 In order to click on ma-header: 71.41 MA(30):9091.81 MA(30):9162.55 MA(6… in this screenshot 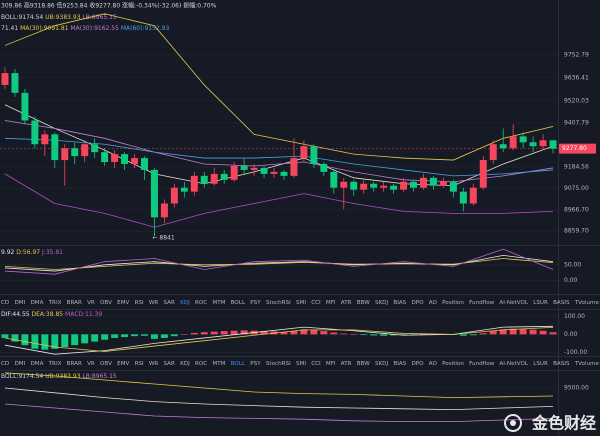, I will do `click(85, 28)`.